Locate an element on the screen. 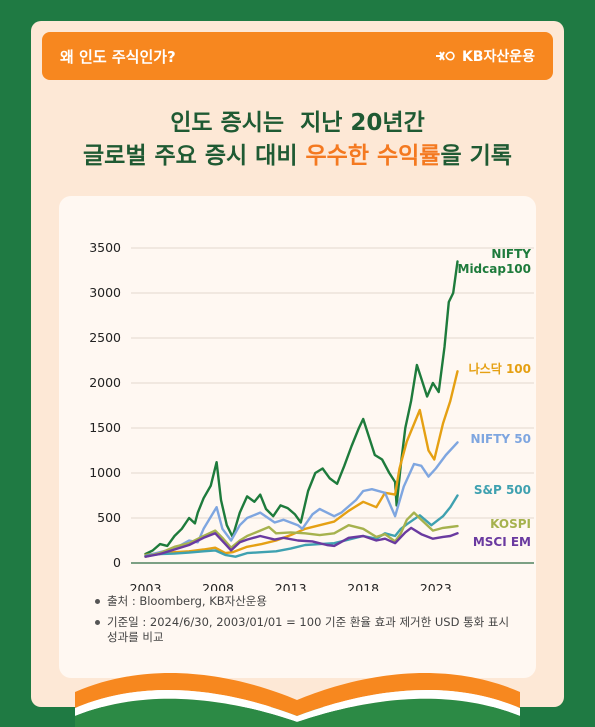  series-label: KOSPI is located at coordinates (510, 524).